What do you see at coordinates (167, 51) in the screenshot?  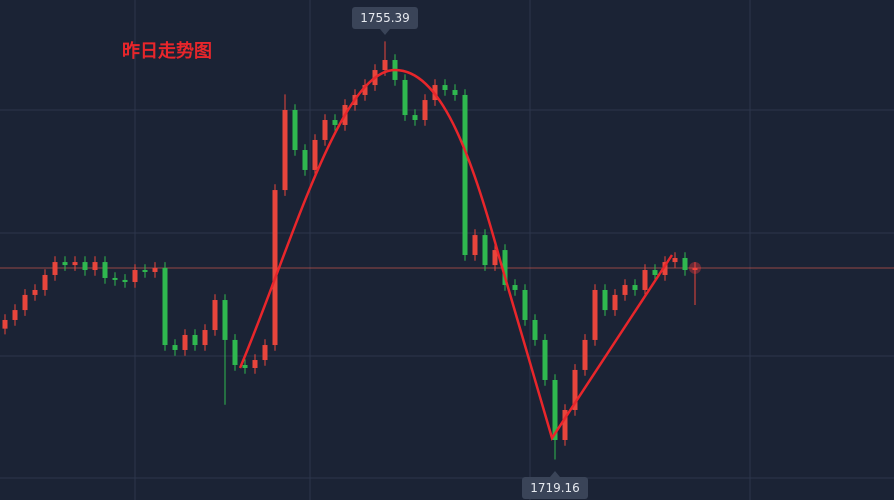 I see `chart-title: 昨日走势图` at bounding box center [167, 51].